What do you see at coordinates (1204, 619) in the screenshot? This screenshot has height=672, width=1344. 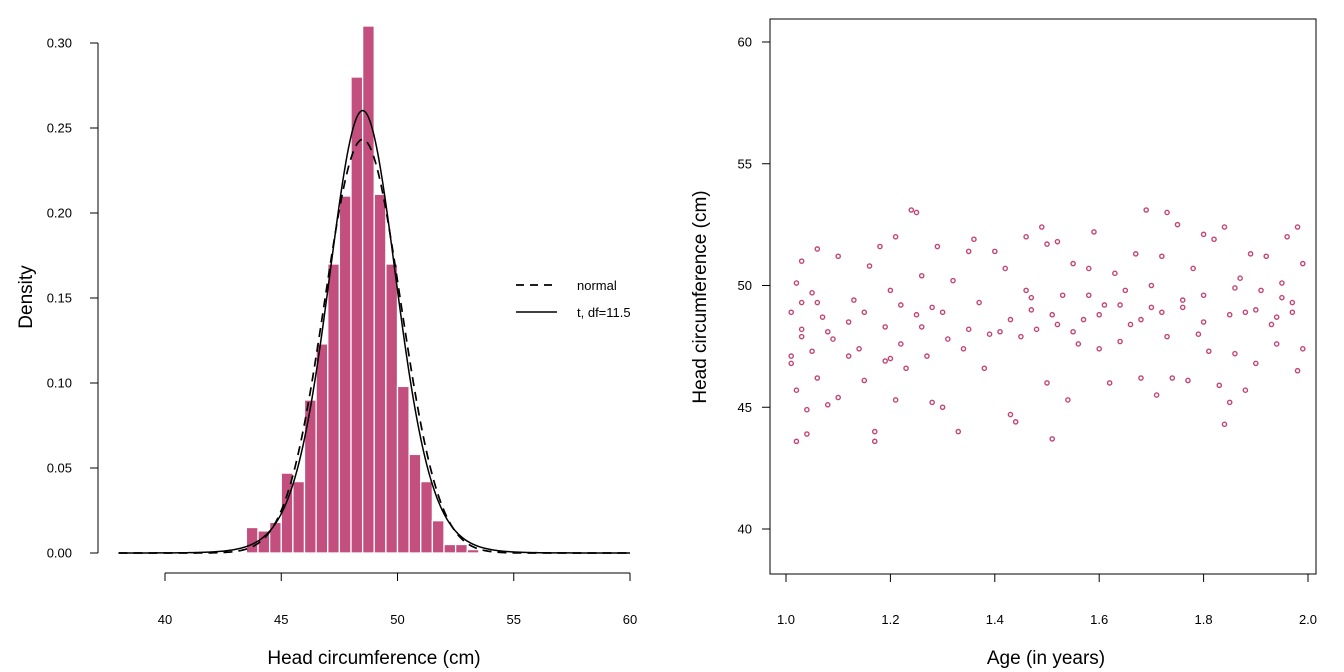 I see `x-tick-label: 1.8` at bounding box center [1204, 619].